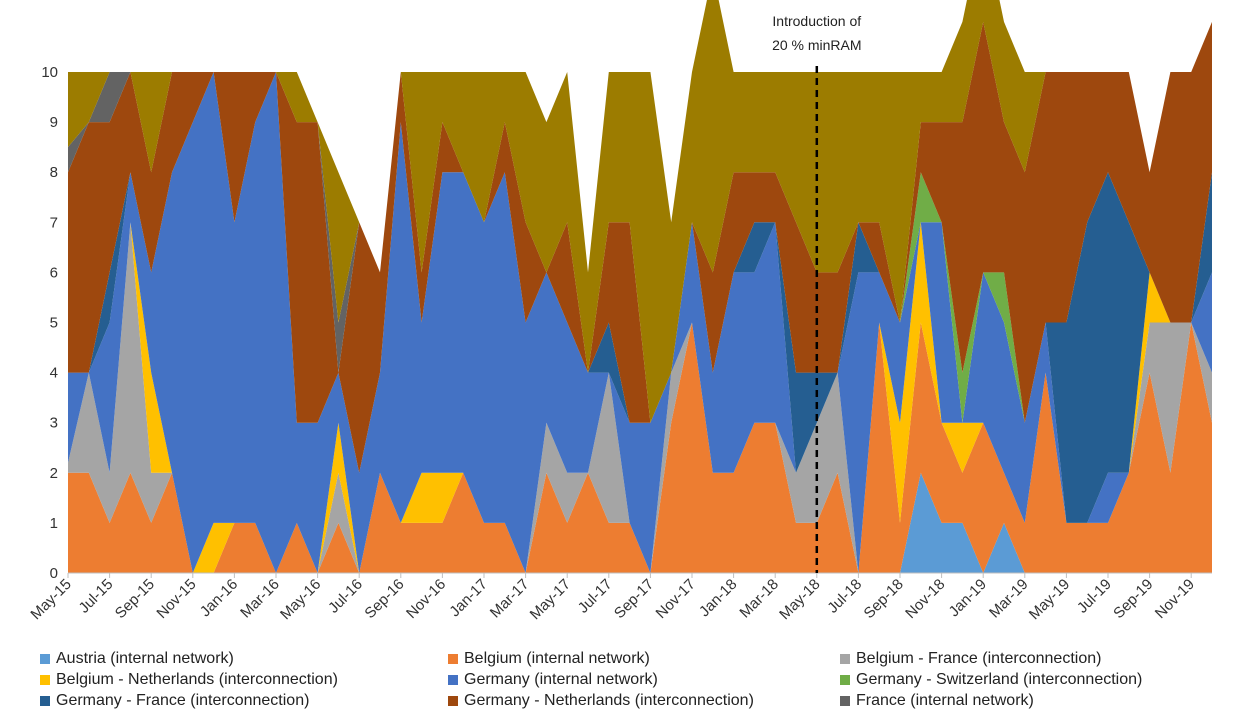  What do you see at coordinates (176, 599) in the screenshot?
I see `x-tick-label: Nov-15` at bounding box center [176, 599].